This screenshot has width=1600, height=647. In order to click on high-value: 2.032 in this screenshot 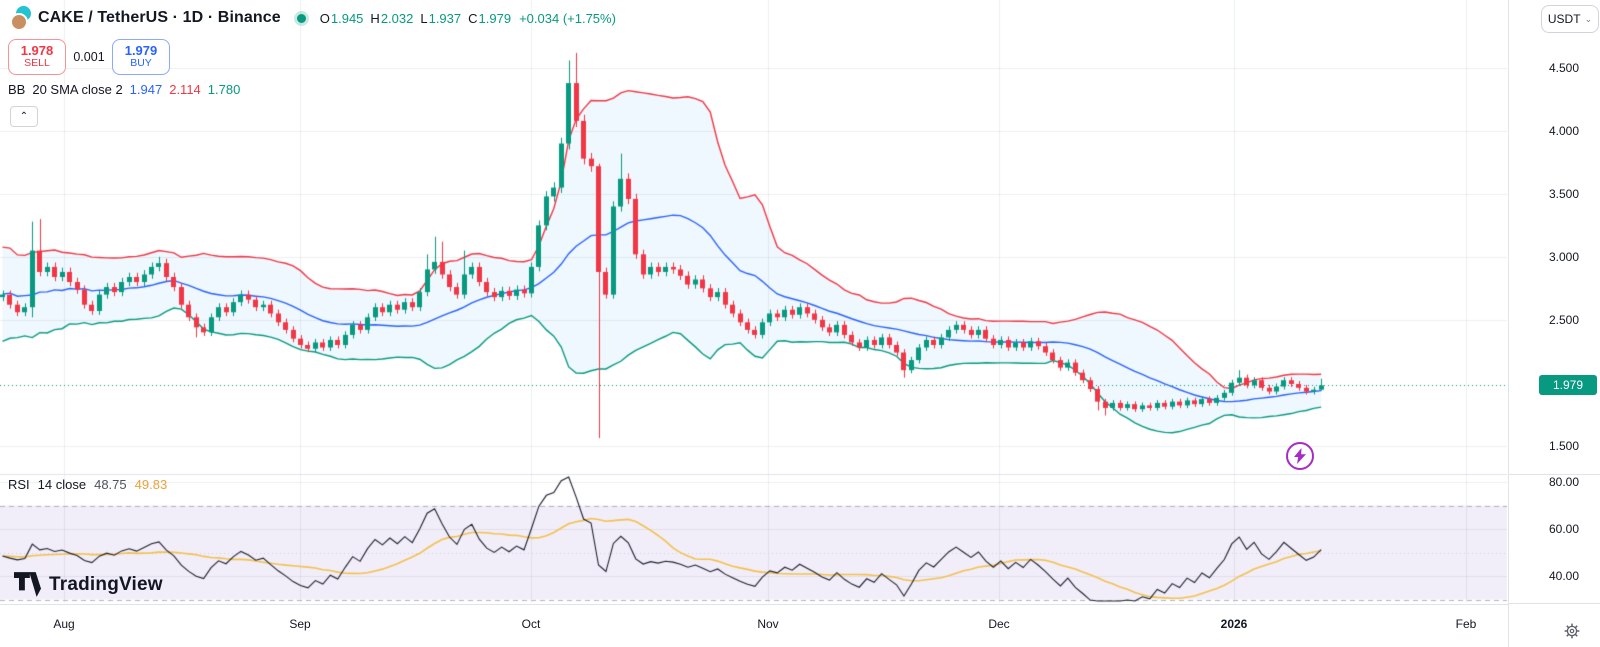, I will do `click(397, 18)`.